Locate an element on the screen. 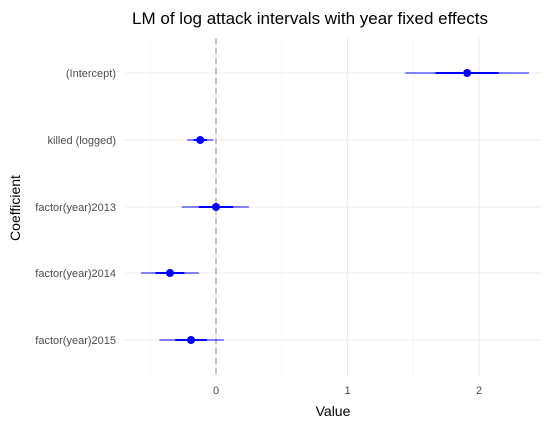  y-tick-label-2: factor(year)2013 is located at coordinates (75, 208).